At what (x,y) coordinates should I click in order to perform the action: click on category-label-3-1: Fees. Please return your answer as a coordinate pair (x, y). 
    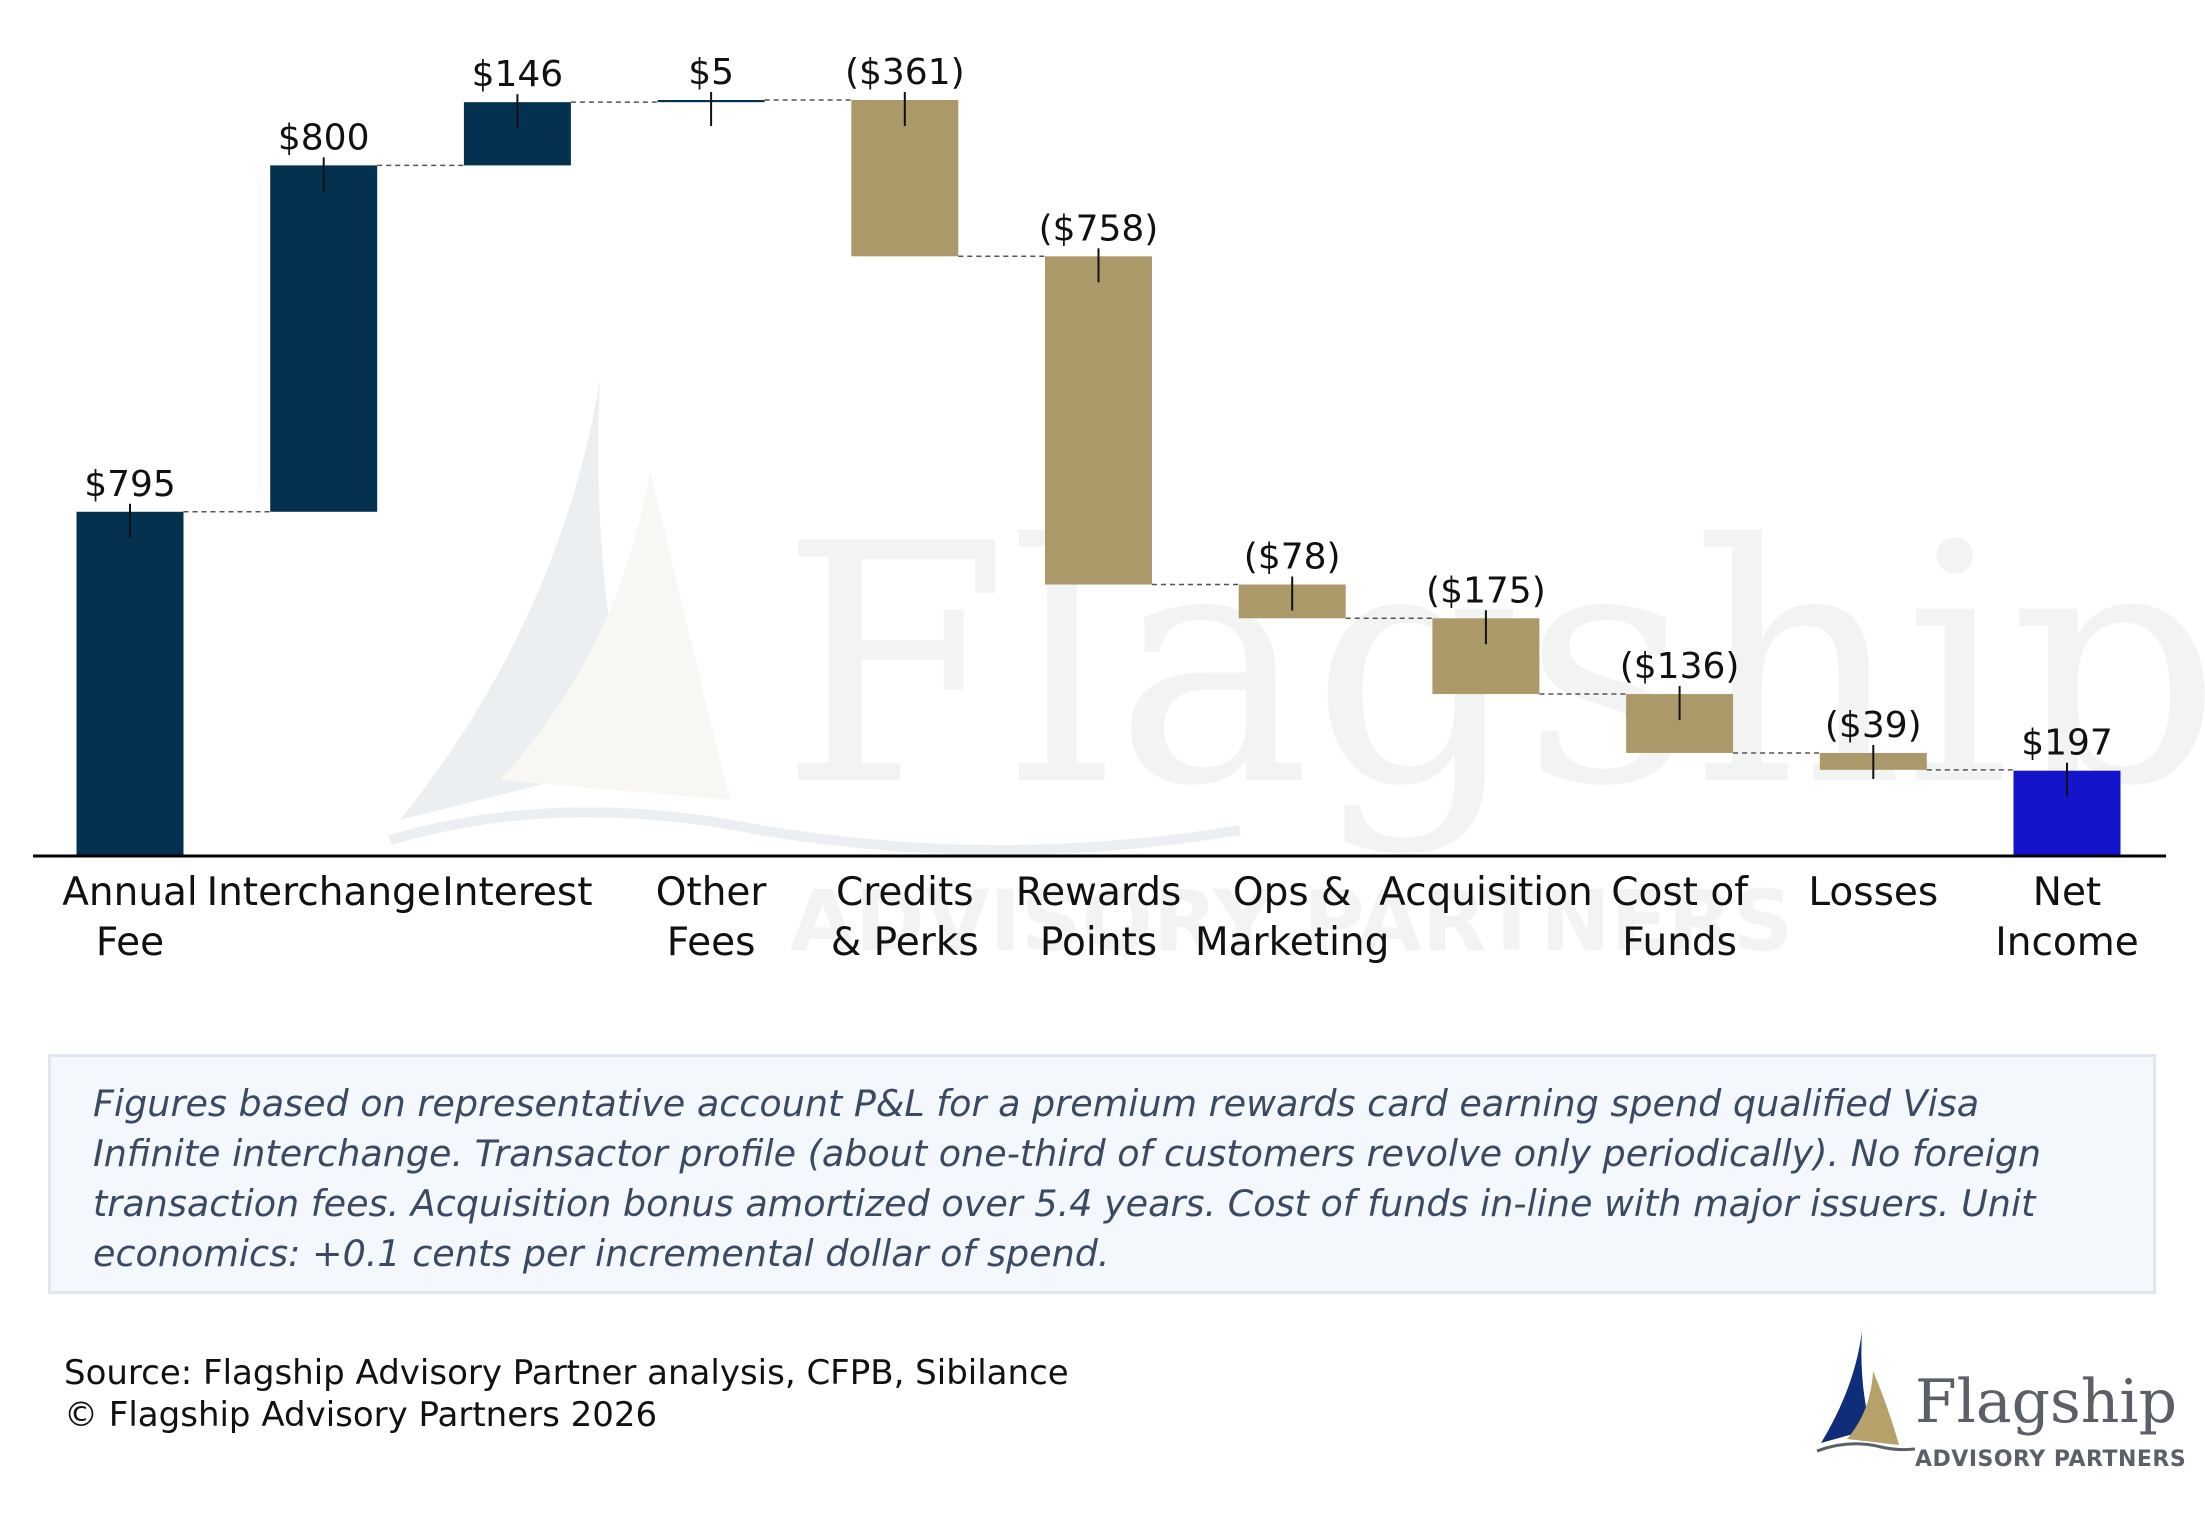
    Looking at the image, I should click on (711, 942).